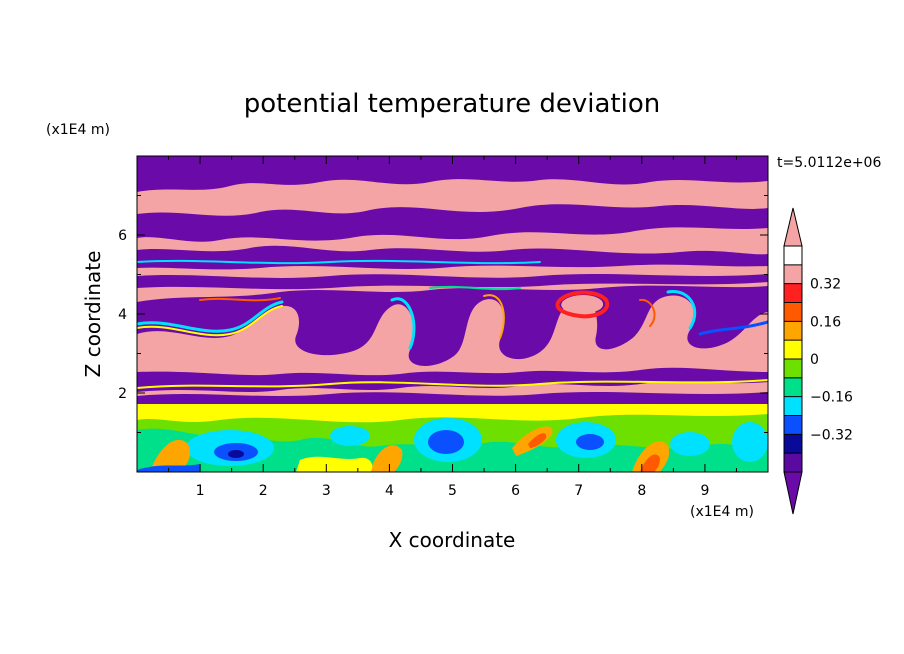 The height and width of the screenshot is (654, 904). I want to click on colorbar-tick-label: −0.16, so click(831, 398).